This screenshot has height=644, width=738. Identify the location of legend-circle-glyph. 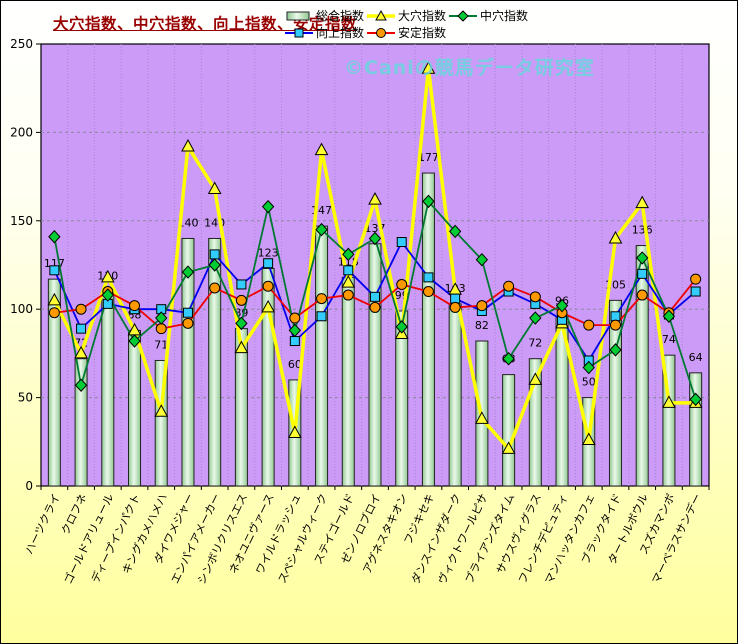
(381, 32).